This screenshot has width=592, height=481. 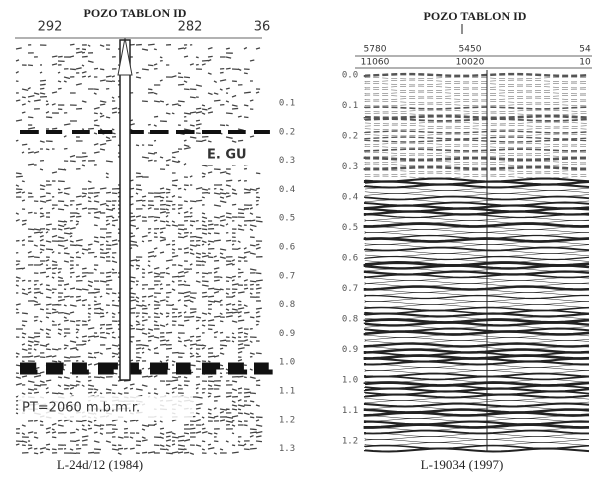 I want to click on well-bore, so click(x=125, y=210).